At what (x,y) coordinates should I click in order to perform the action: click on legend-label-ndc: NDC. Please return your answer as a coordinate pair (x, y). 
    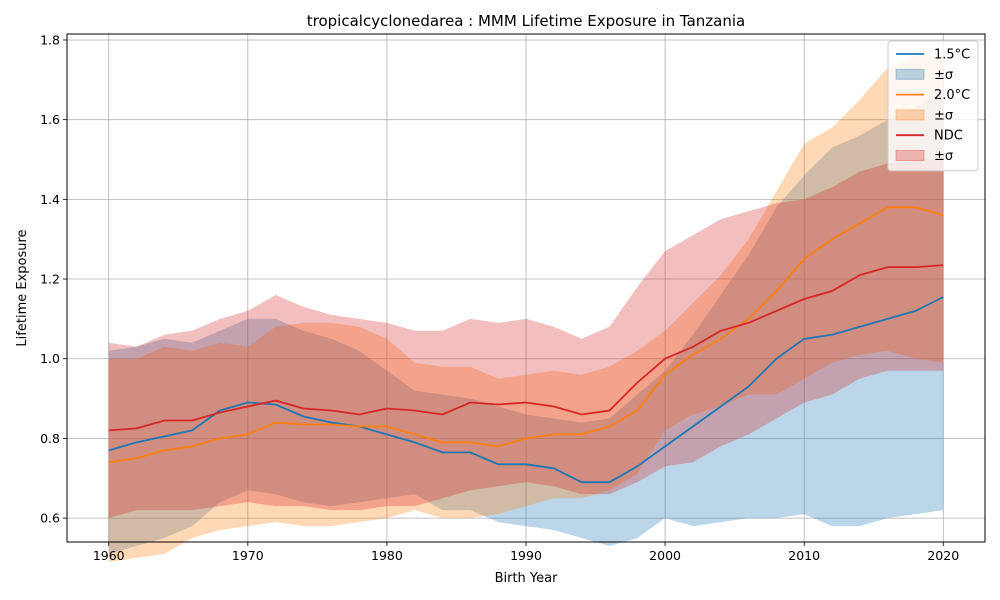
    Looking at the image, I should click on (948, 136).